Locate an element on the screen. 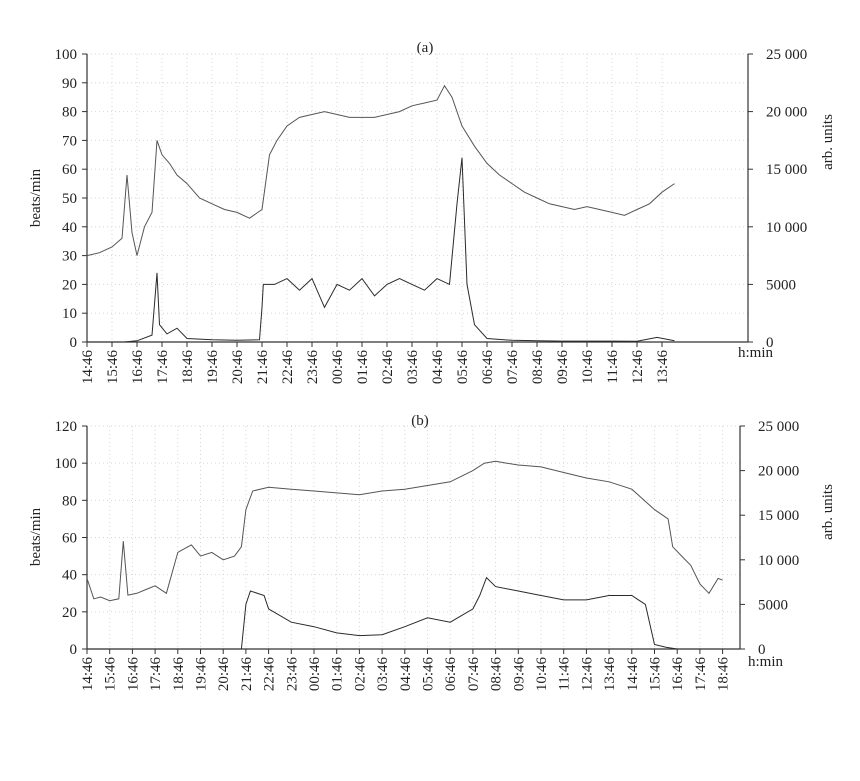 The image size is (860, 781). panel-a-x-tick-label: 01:46 is located at coordinates (363, 367).